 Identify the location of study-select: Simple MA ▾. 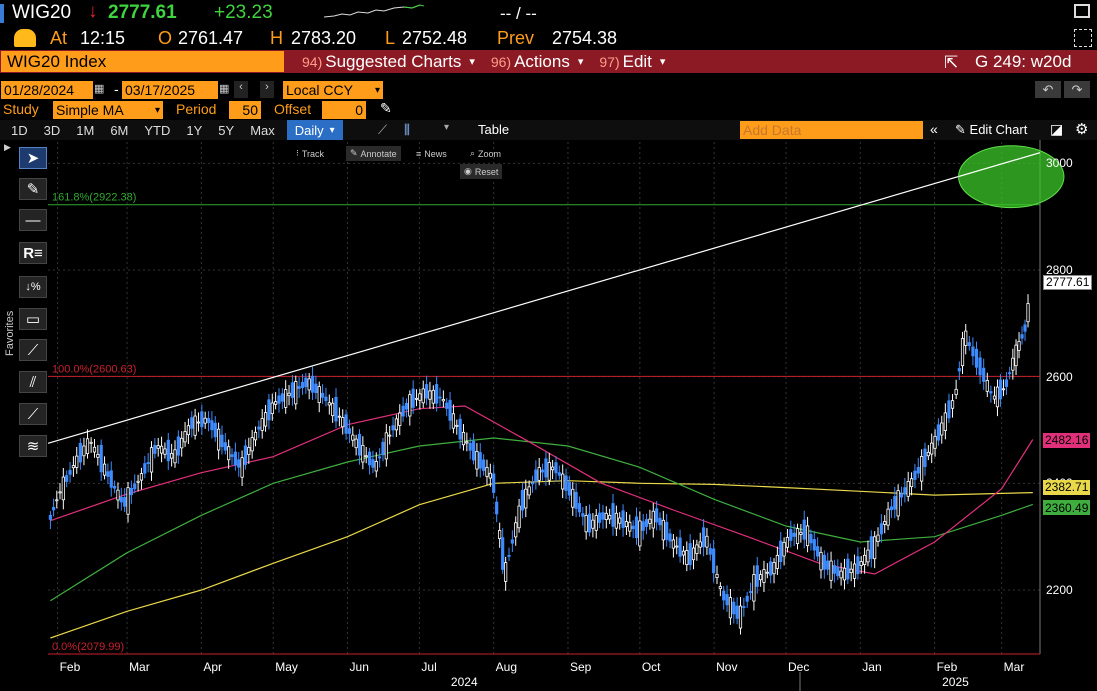
(108, 110).